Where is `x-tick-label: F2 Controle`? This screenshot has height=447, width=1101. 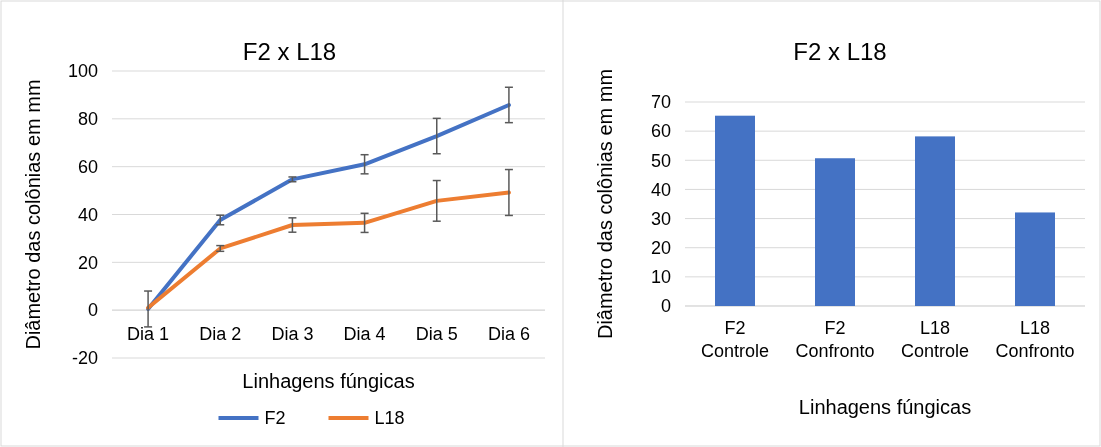
x-tick-label: F2 Controle is located at coordinates (735, 339).